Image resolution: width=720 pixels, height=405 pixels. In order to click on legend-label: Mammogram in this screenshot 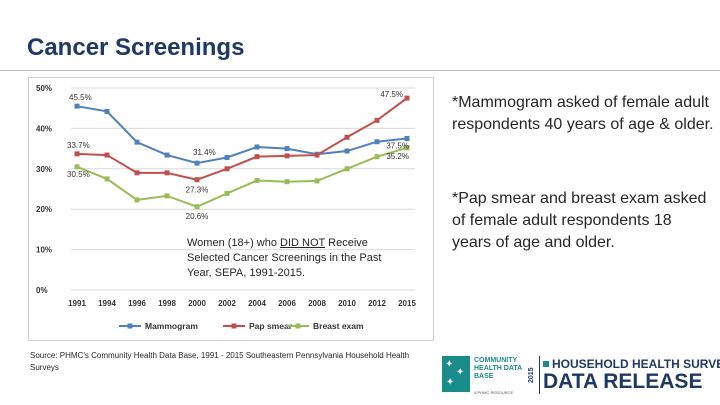, I will do `click(171, 326)`.